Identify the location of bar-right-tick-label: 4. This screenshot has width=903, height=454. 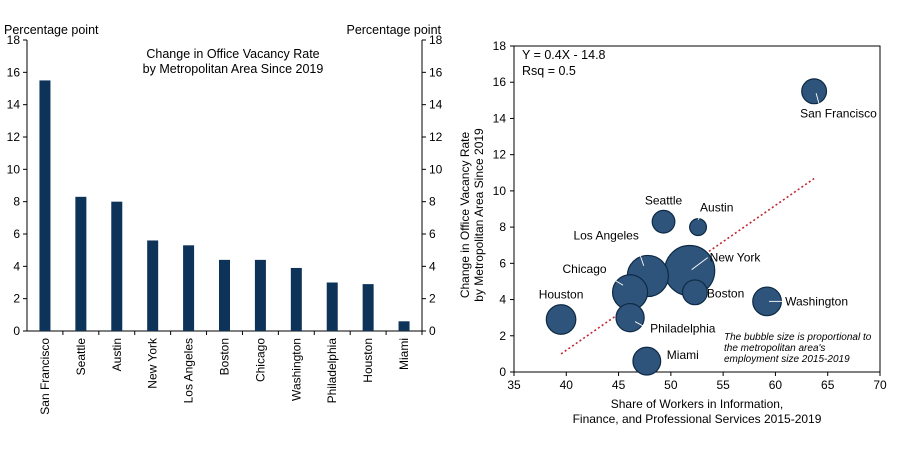
(432, 266).